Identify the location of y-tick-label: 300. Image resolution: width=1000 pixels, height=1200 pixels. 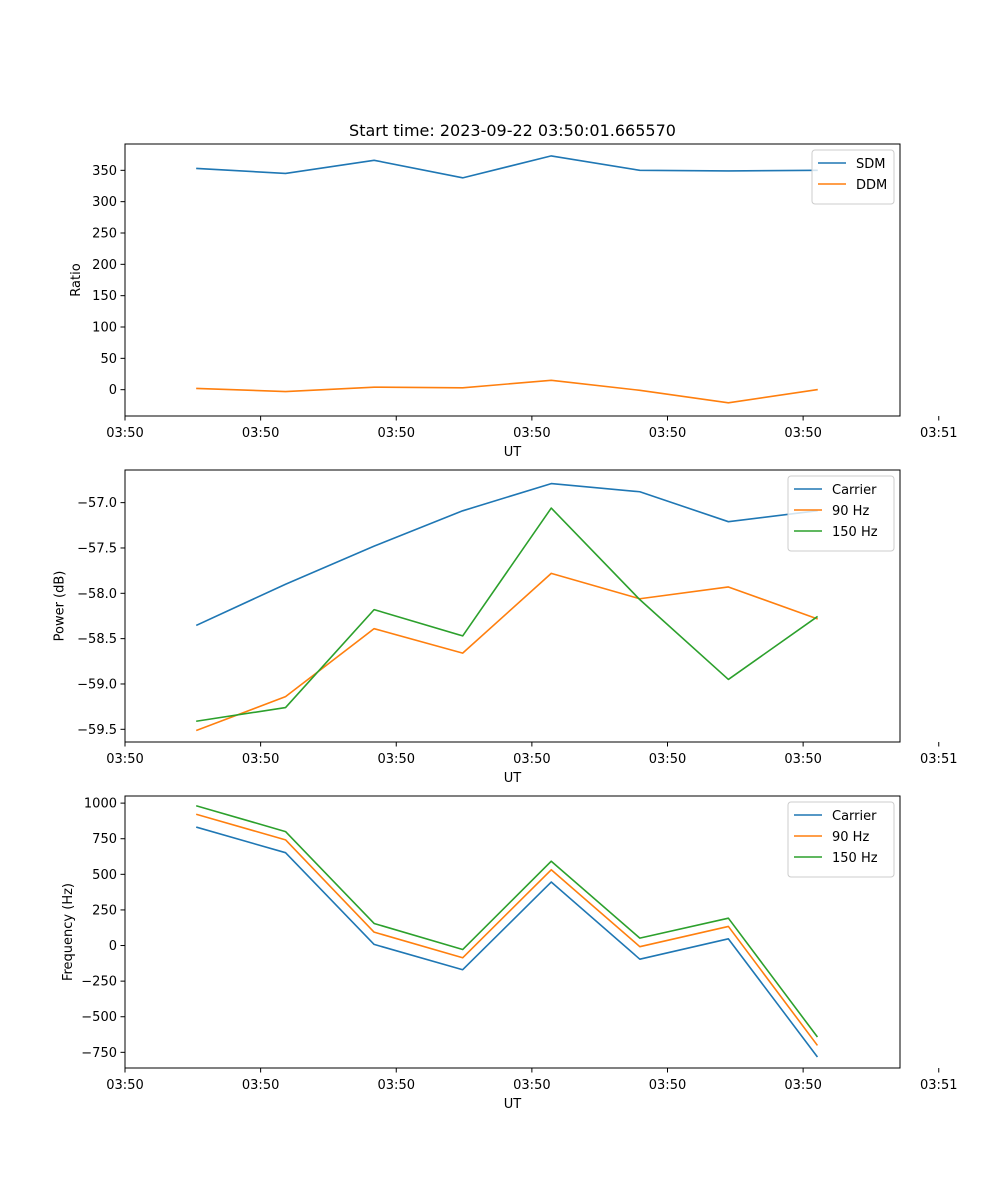
(104, 202).